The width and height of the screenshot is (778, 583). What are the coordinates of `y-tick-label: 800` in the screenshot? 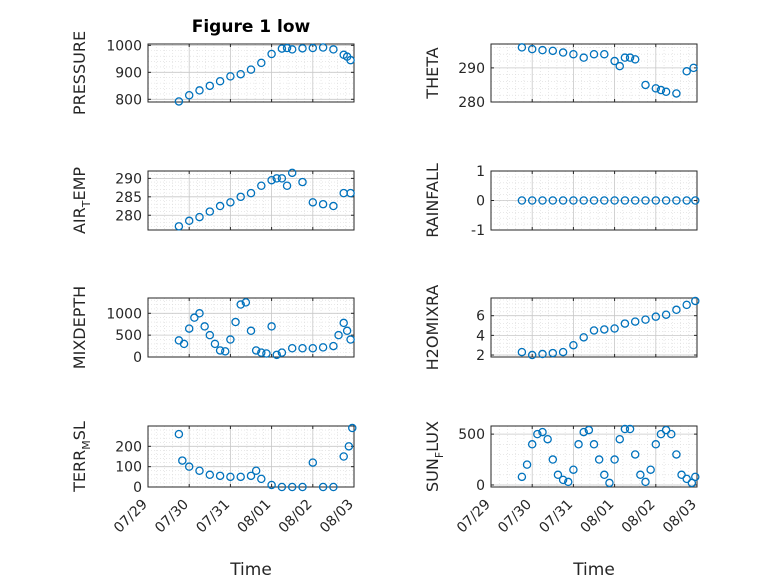 It's located at (128, 100).